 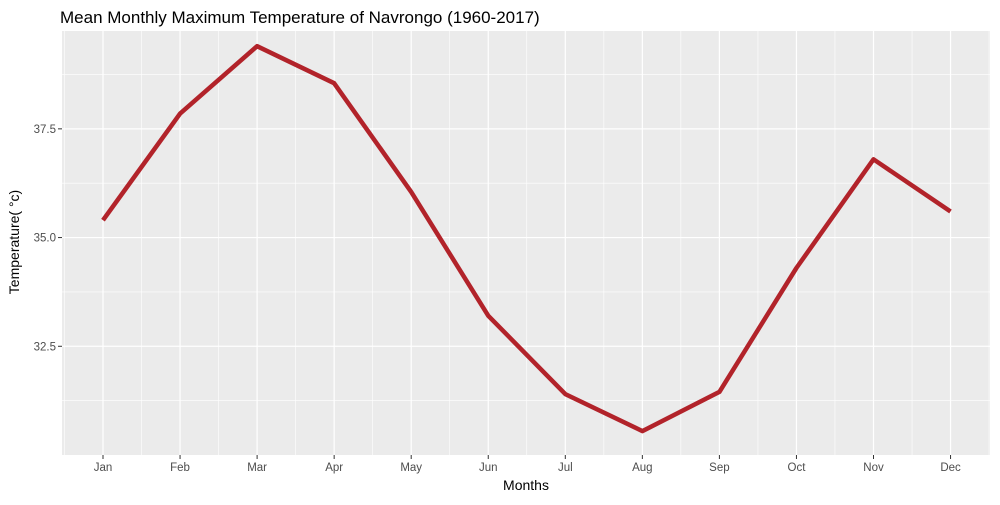 I want to click on x-tick-label: Jun, so click(x=488, y=468).